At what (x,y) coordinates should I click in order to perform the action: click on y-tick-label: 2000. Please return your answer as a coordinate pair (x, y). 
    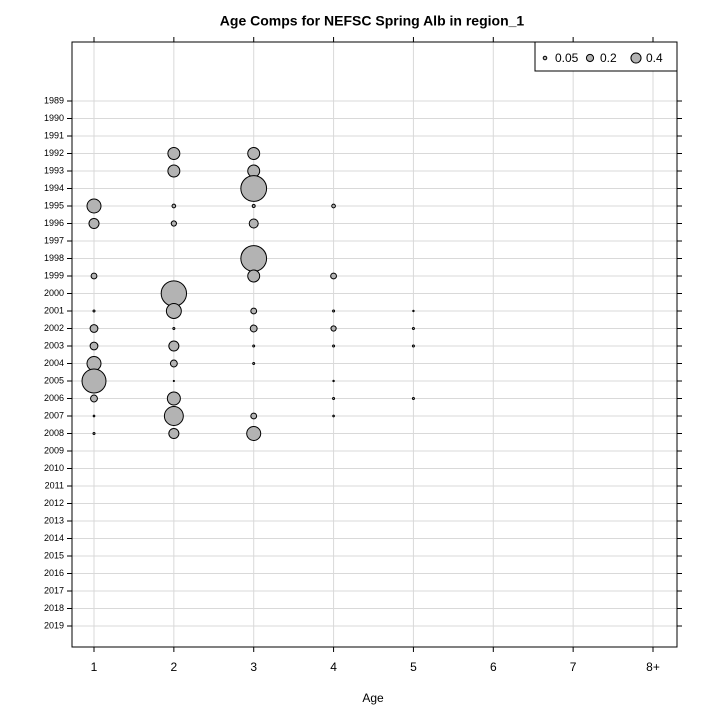
    Looking at the image, I should click on (54, 293).